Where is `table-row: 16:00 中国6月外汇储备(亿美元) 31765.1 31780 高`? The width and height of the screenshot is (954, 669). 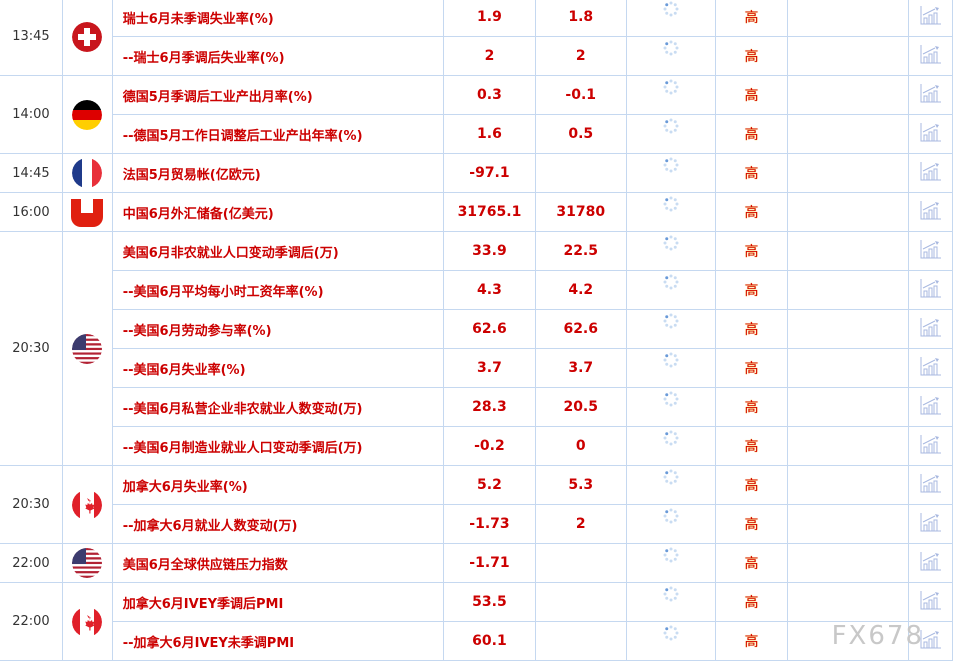
table-row: 16:00 中国6月外汇储备(亿美元) 31765.1 31780 高 is located at coordinates (476, 212).